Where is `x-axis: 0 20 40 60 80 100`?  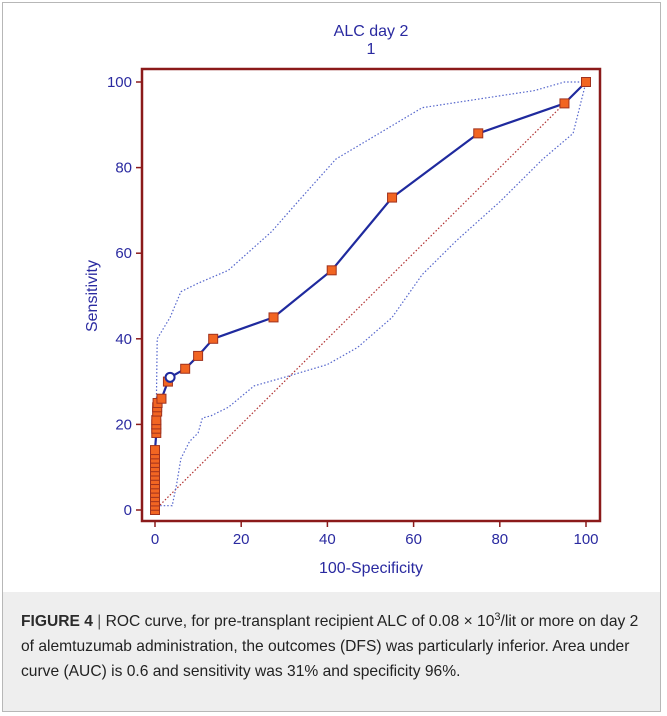
x-axis: 0 20 40 60 80 100 is located at coordinates (375, 534).